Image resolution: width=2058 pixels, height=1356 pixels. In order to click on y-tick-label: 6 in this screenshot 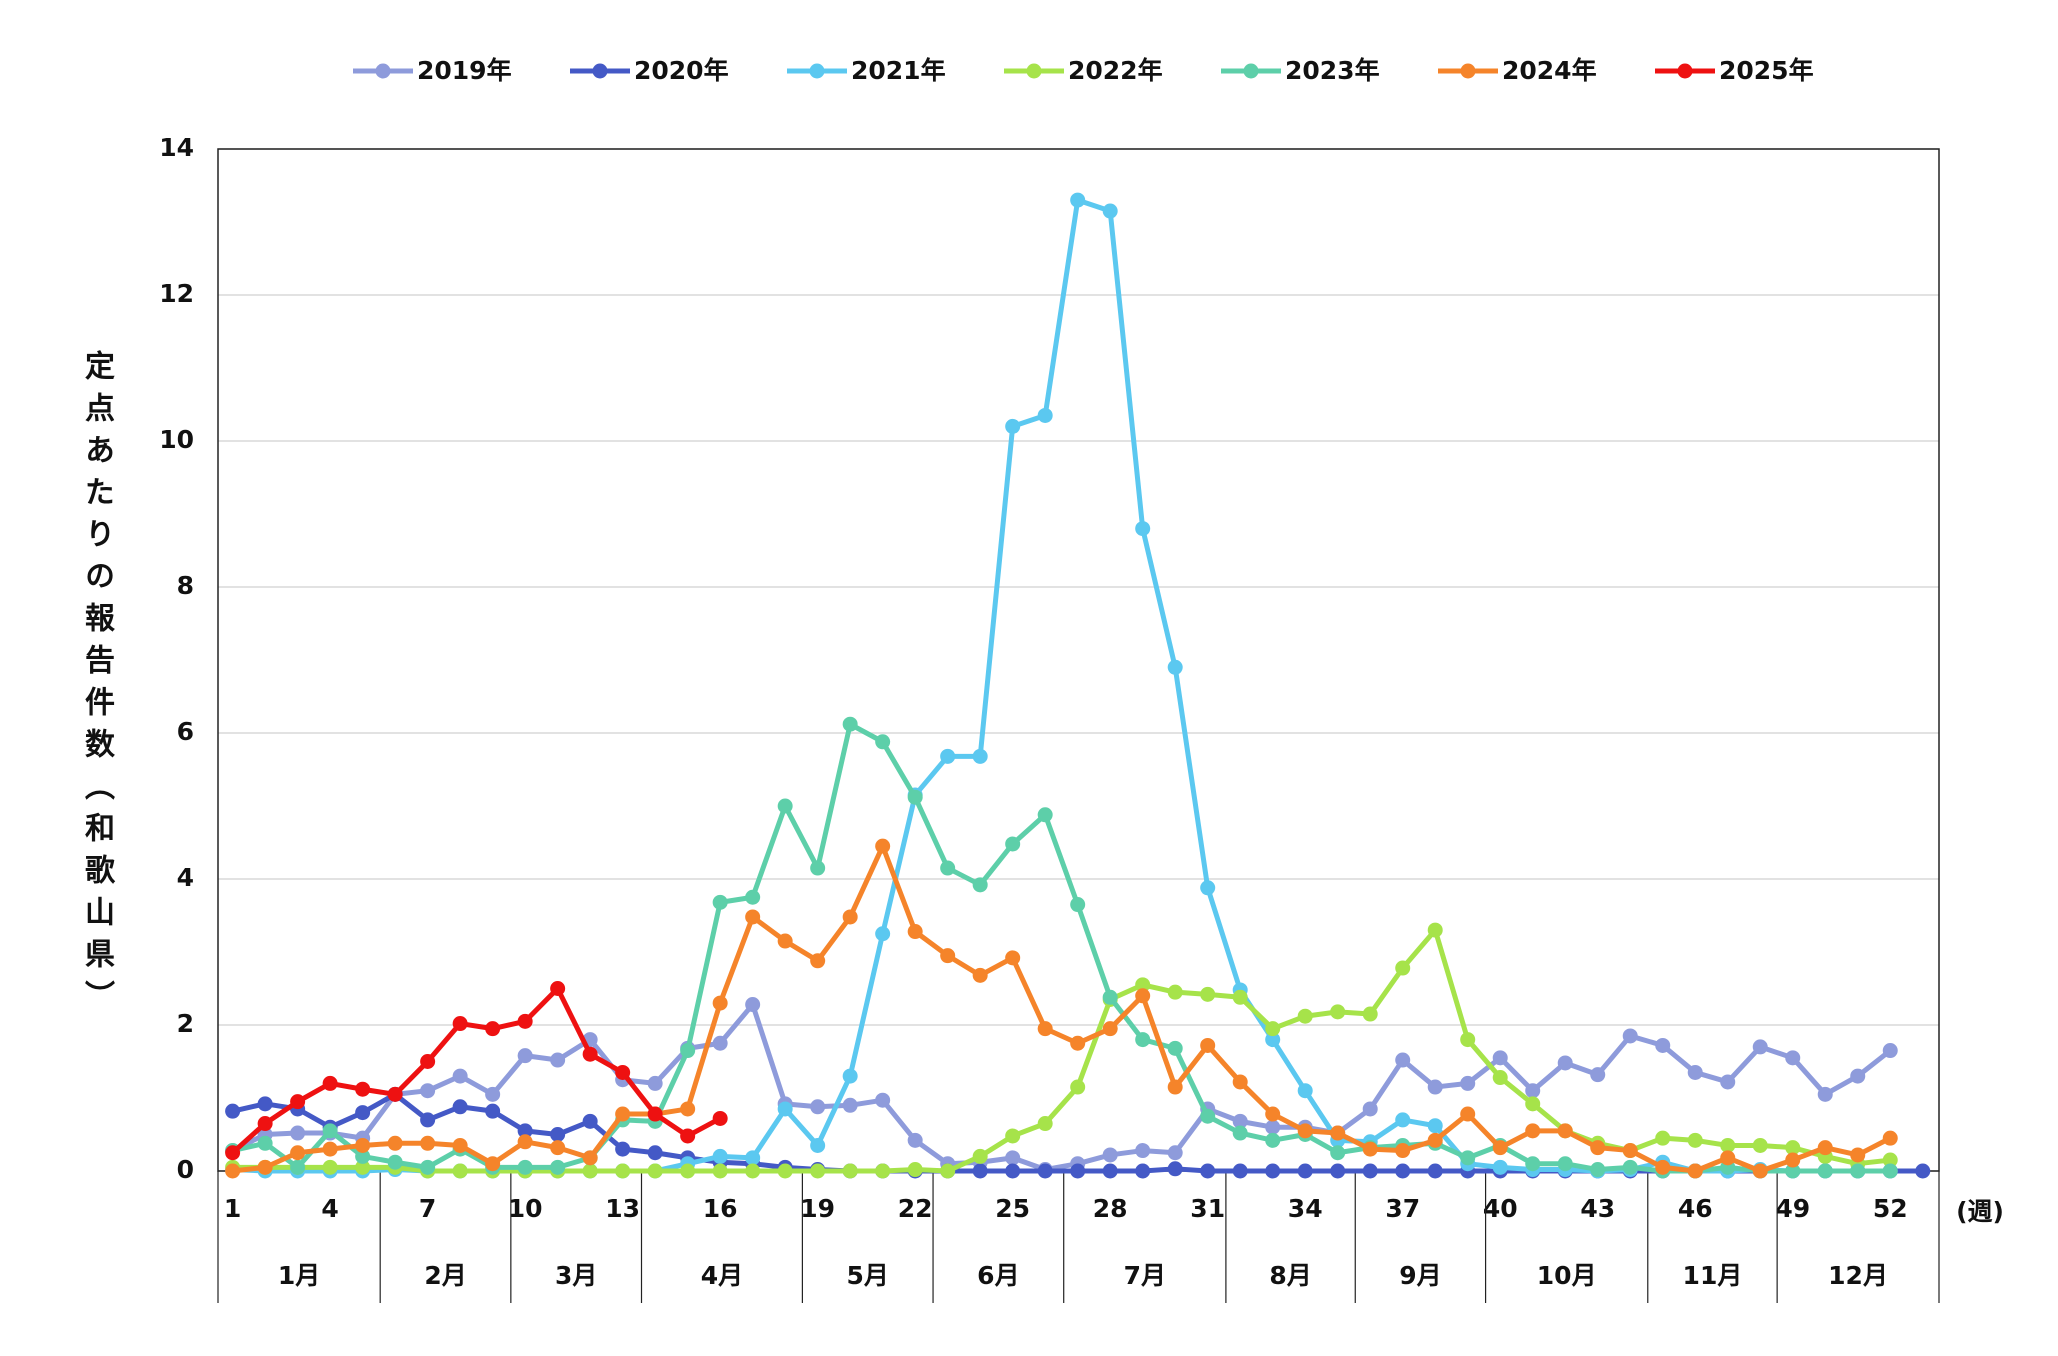, I will do `click(185, 731)`.